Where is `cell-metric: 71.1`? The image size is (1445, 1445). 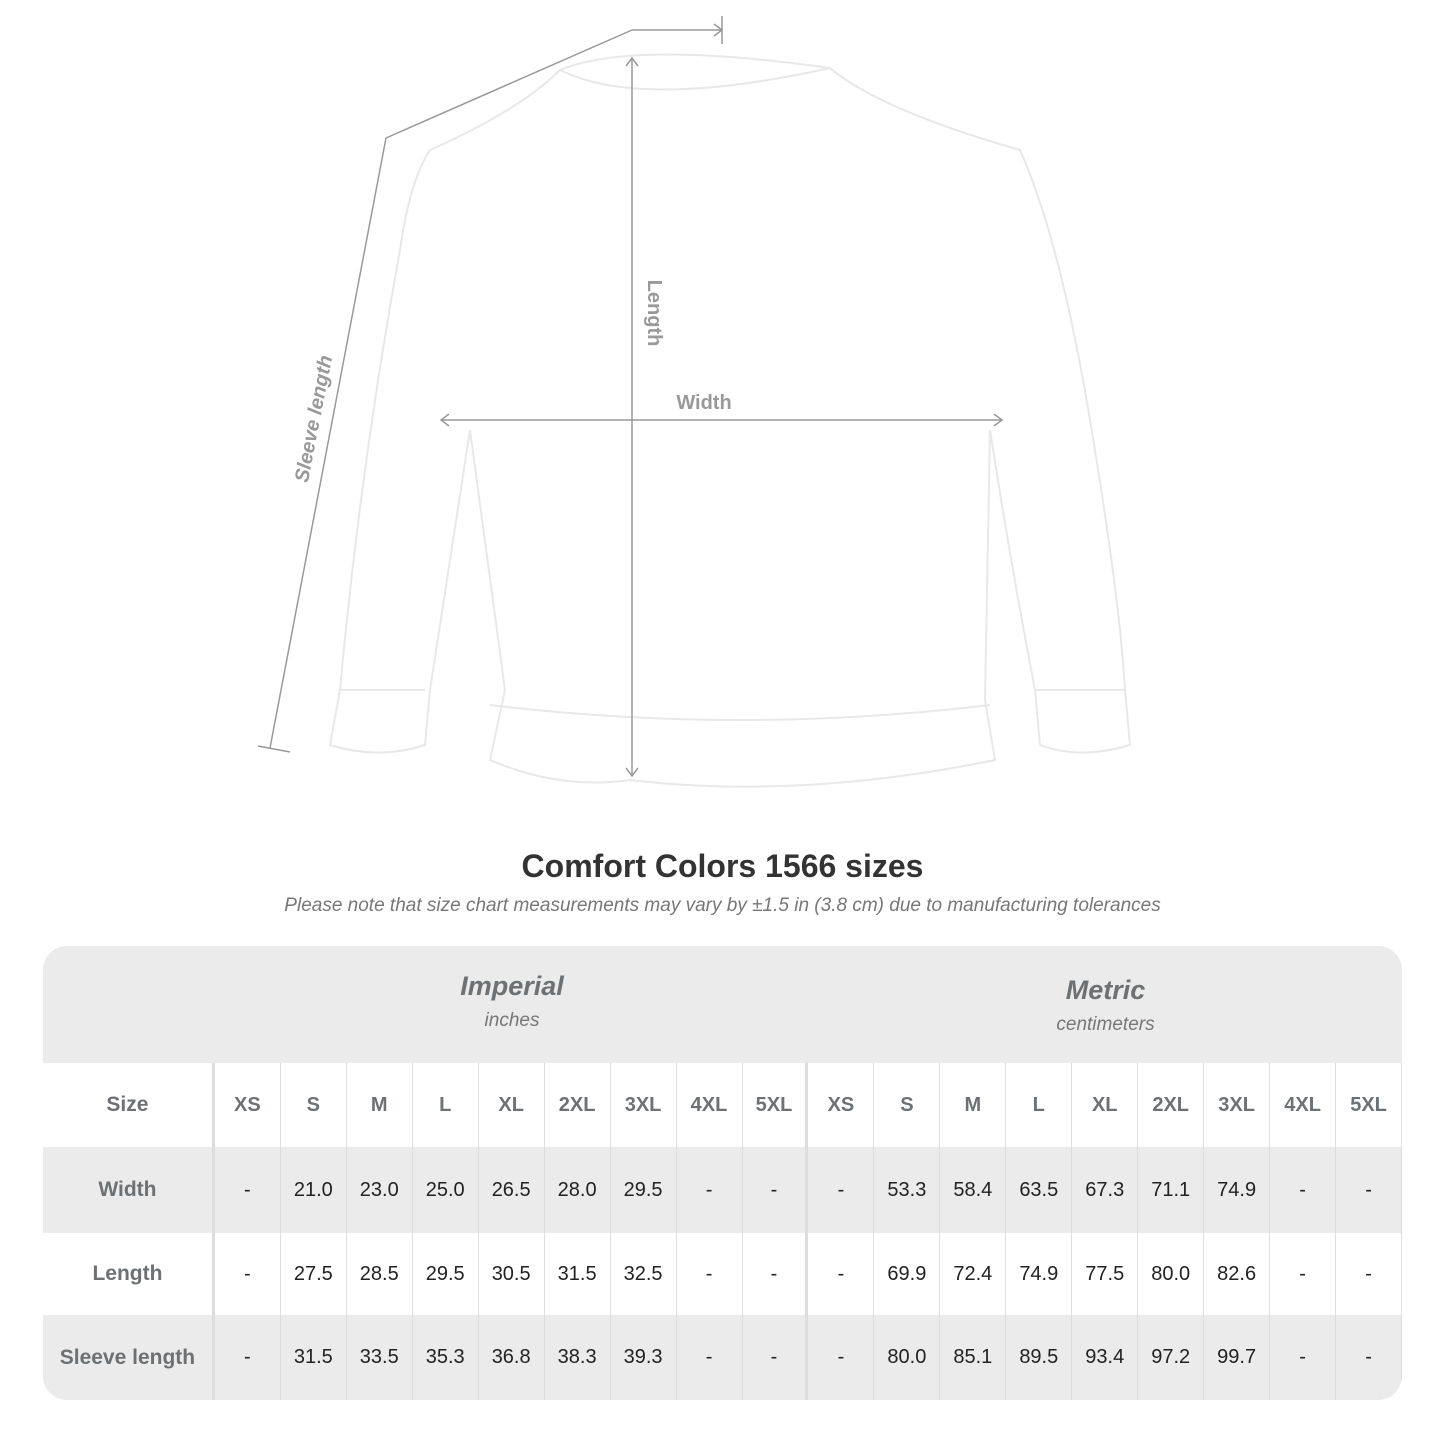
cell-metric: 71.1 is located at coordinates (1171, 1190).